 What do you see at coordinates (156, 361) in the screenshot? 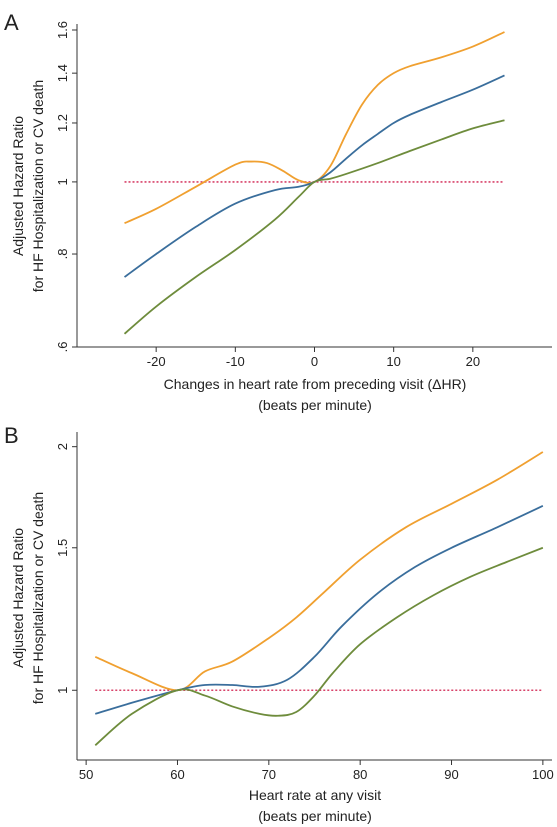
I see `panel-a-x-tick-label: -20` at bounding box center [156, 361].